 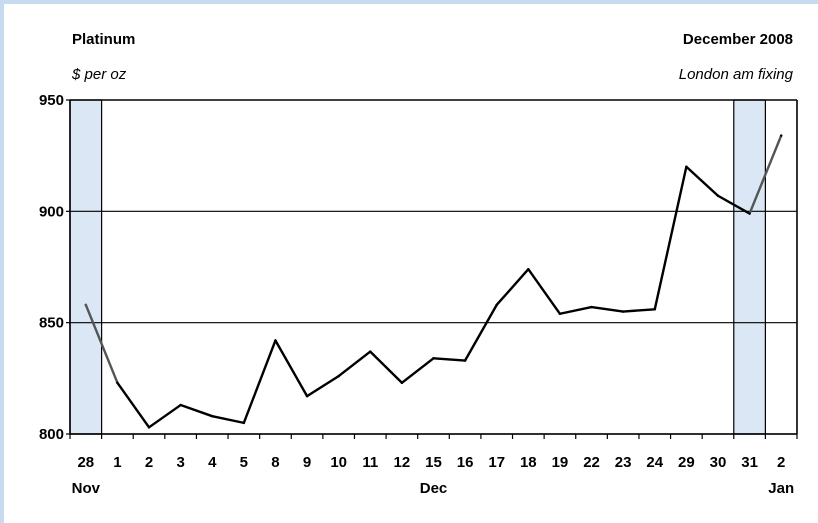 What do you see at coordinates (307, 462) in the screenshot?
I see `x-tick-label-7: 9` at bounding box center [307, 462].